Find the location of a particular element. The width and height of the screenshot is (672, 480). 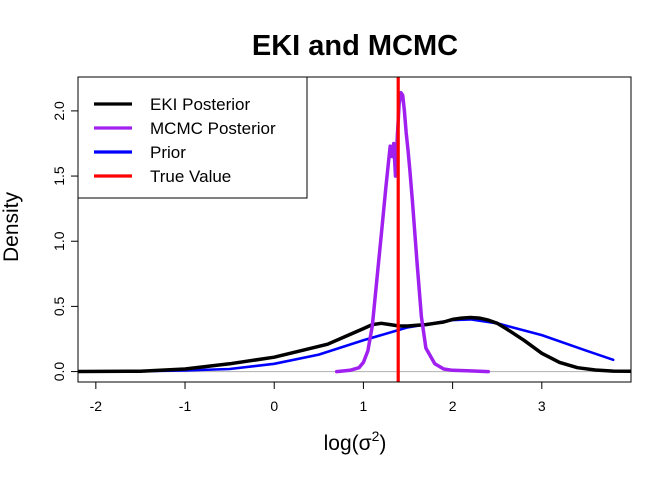

x-axis: -2 -1 0 1 2 3 is located at coordinates (318, 397).